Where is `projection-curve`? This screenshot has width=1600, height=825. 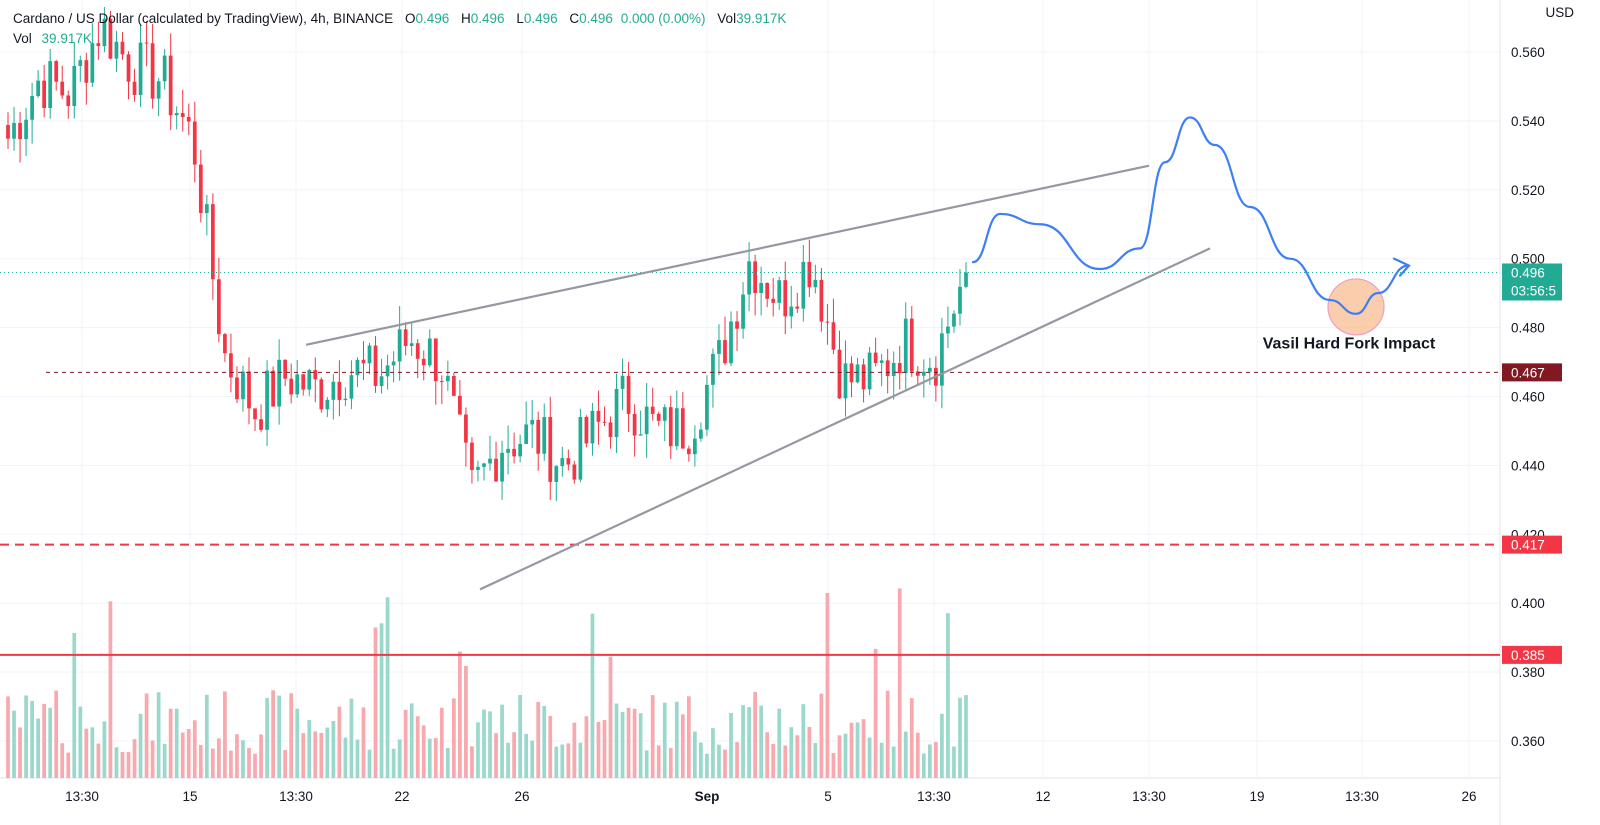
projection-curve is located at coordinates (1190, 215).